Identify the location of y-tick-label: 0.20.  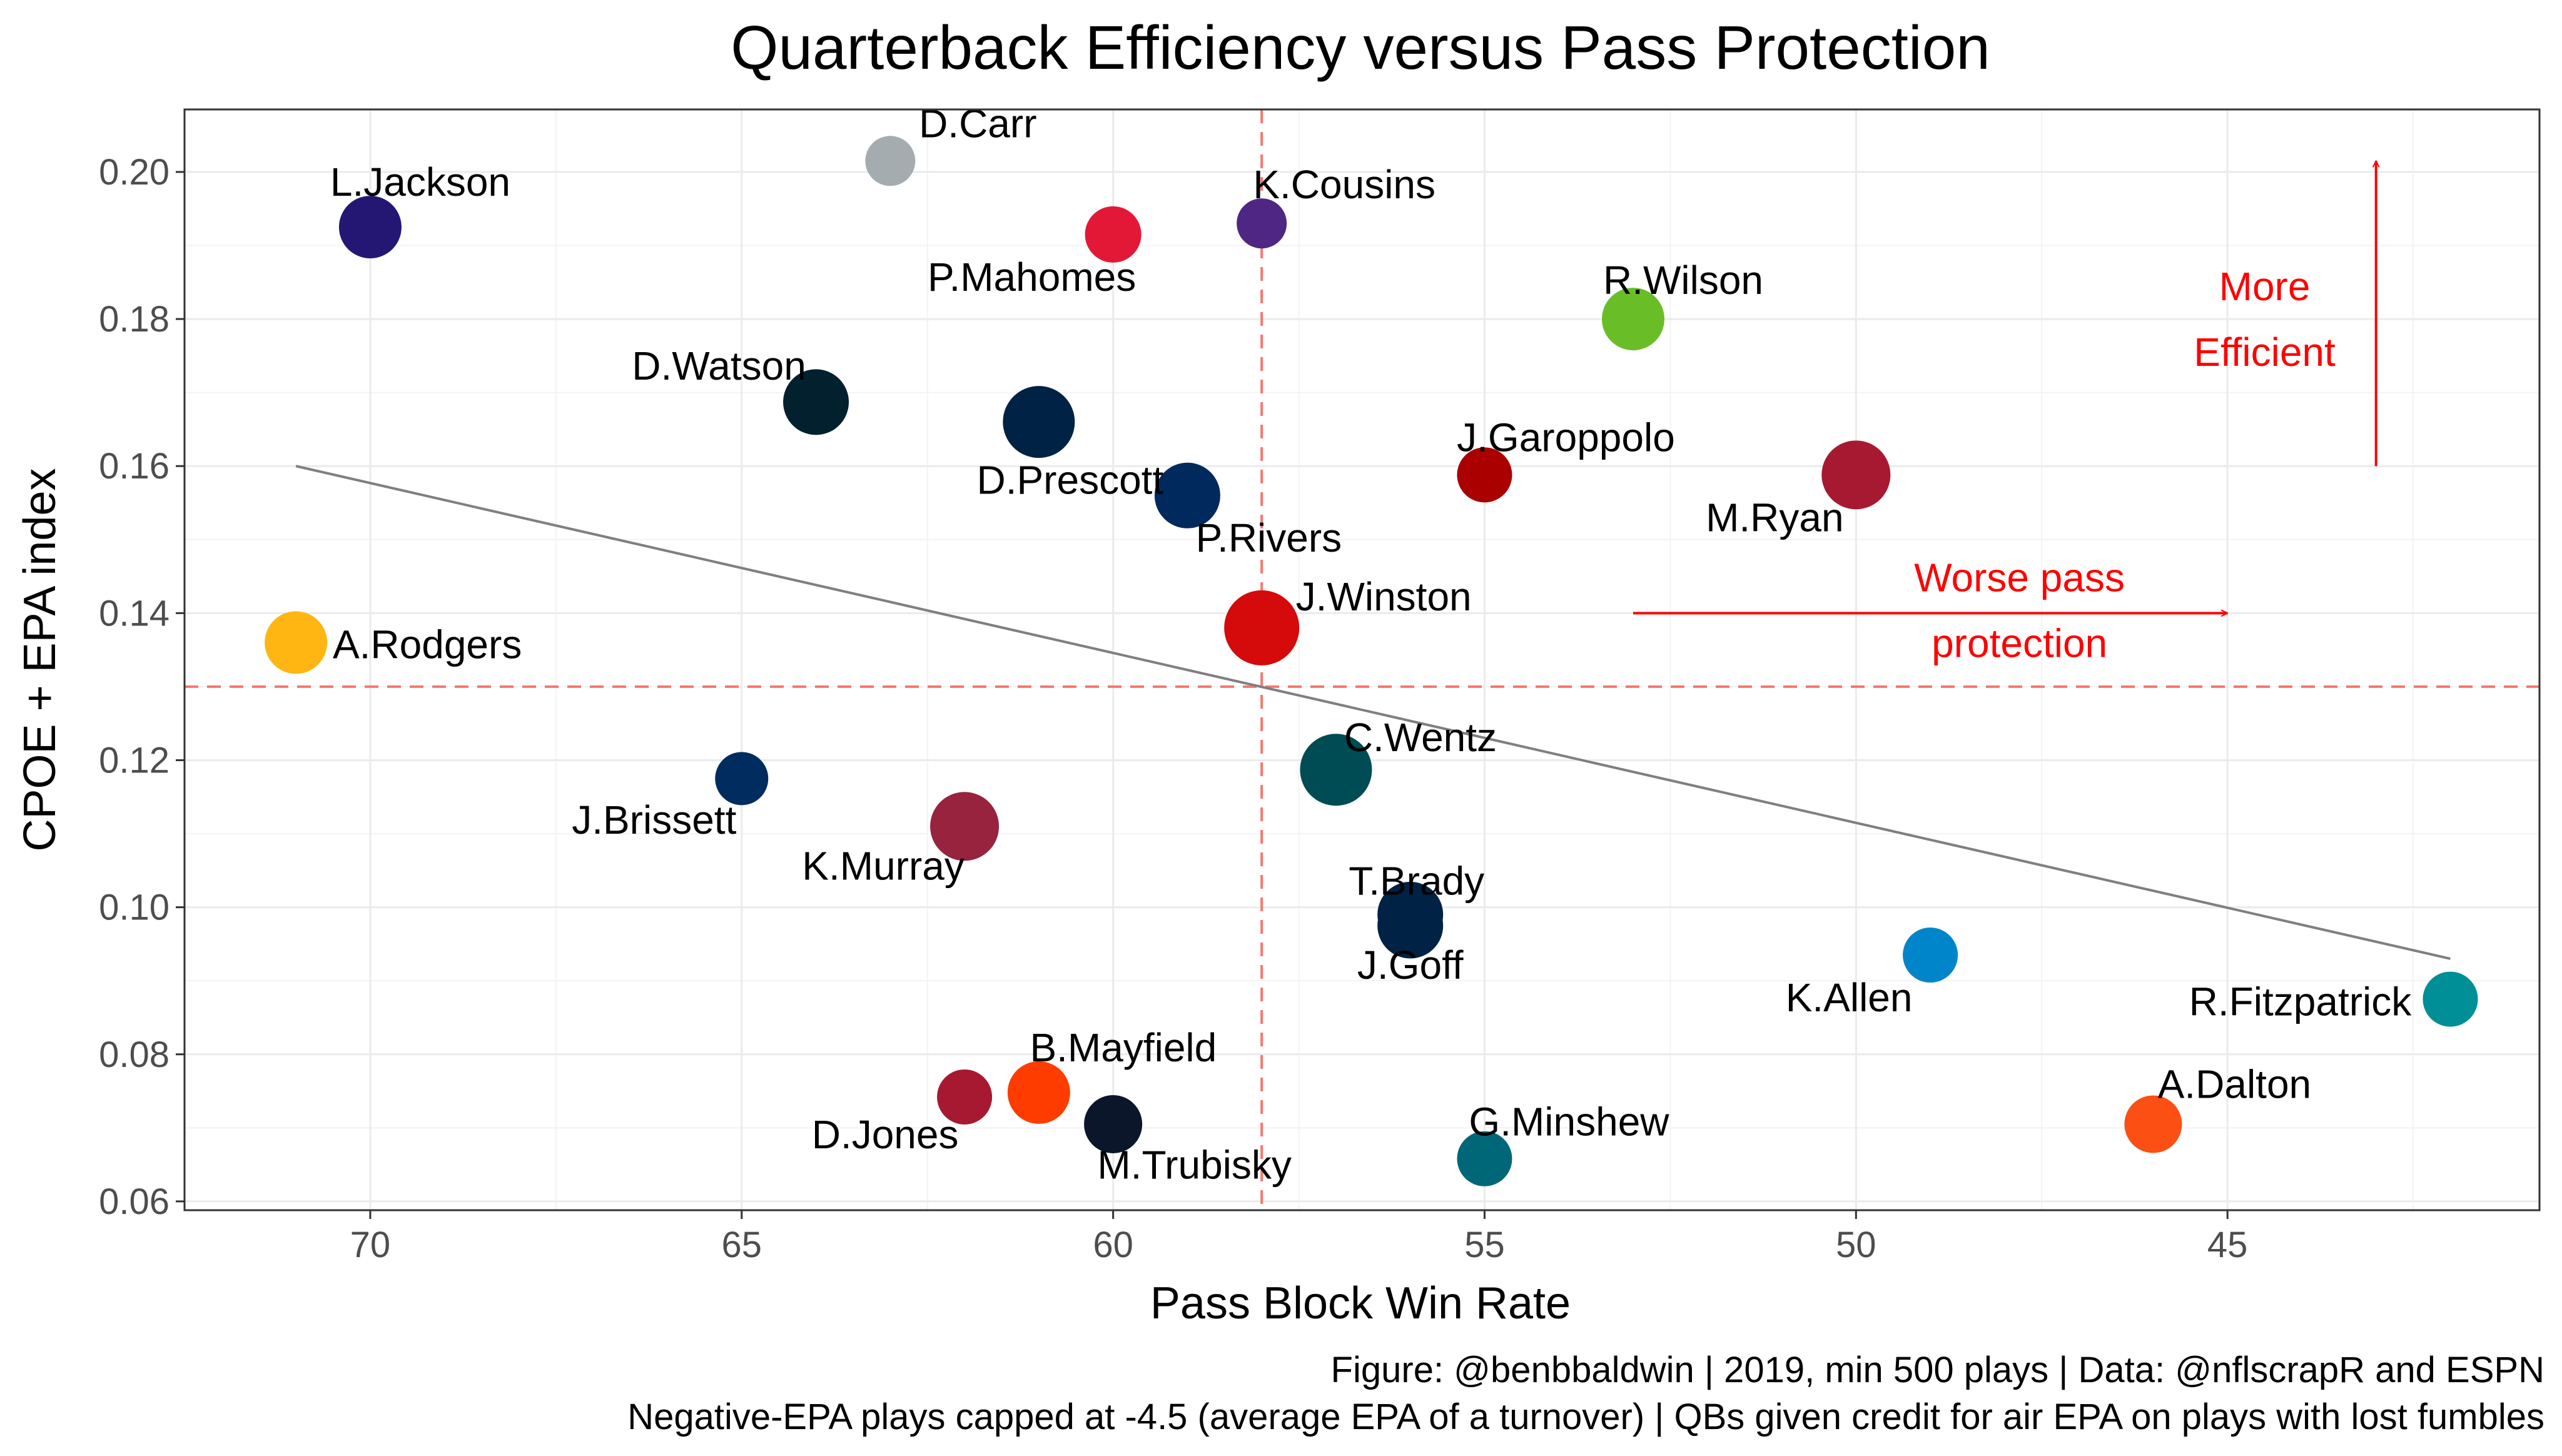
(134, 173).